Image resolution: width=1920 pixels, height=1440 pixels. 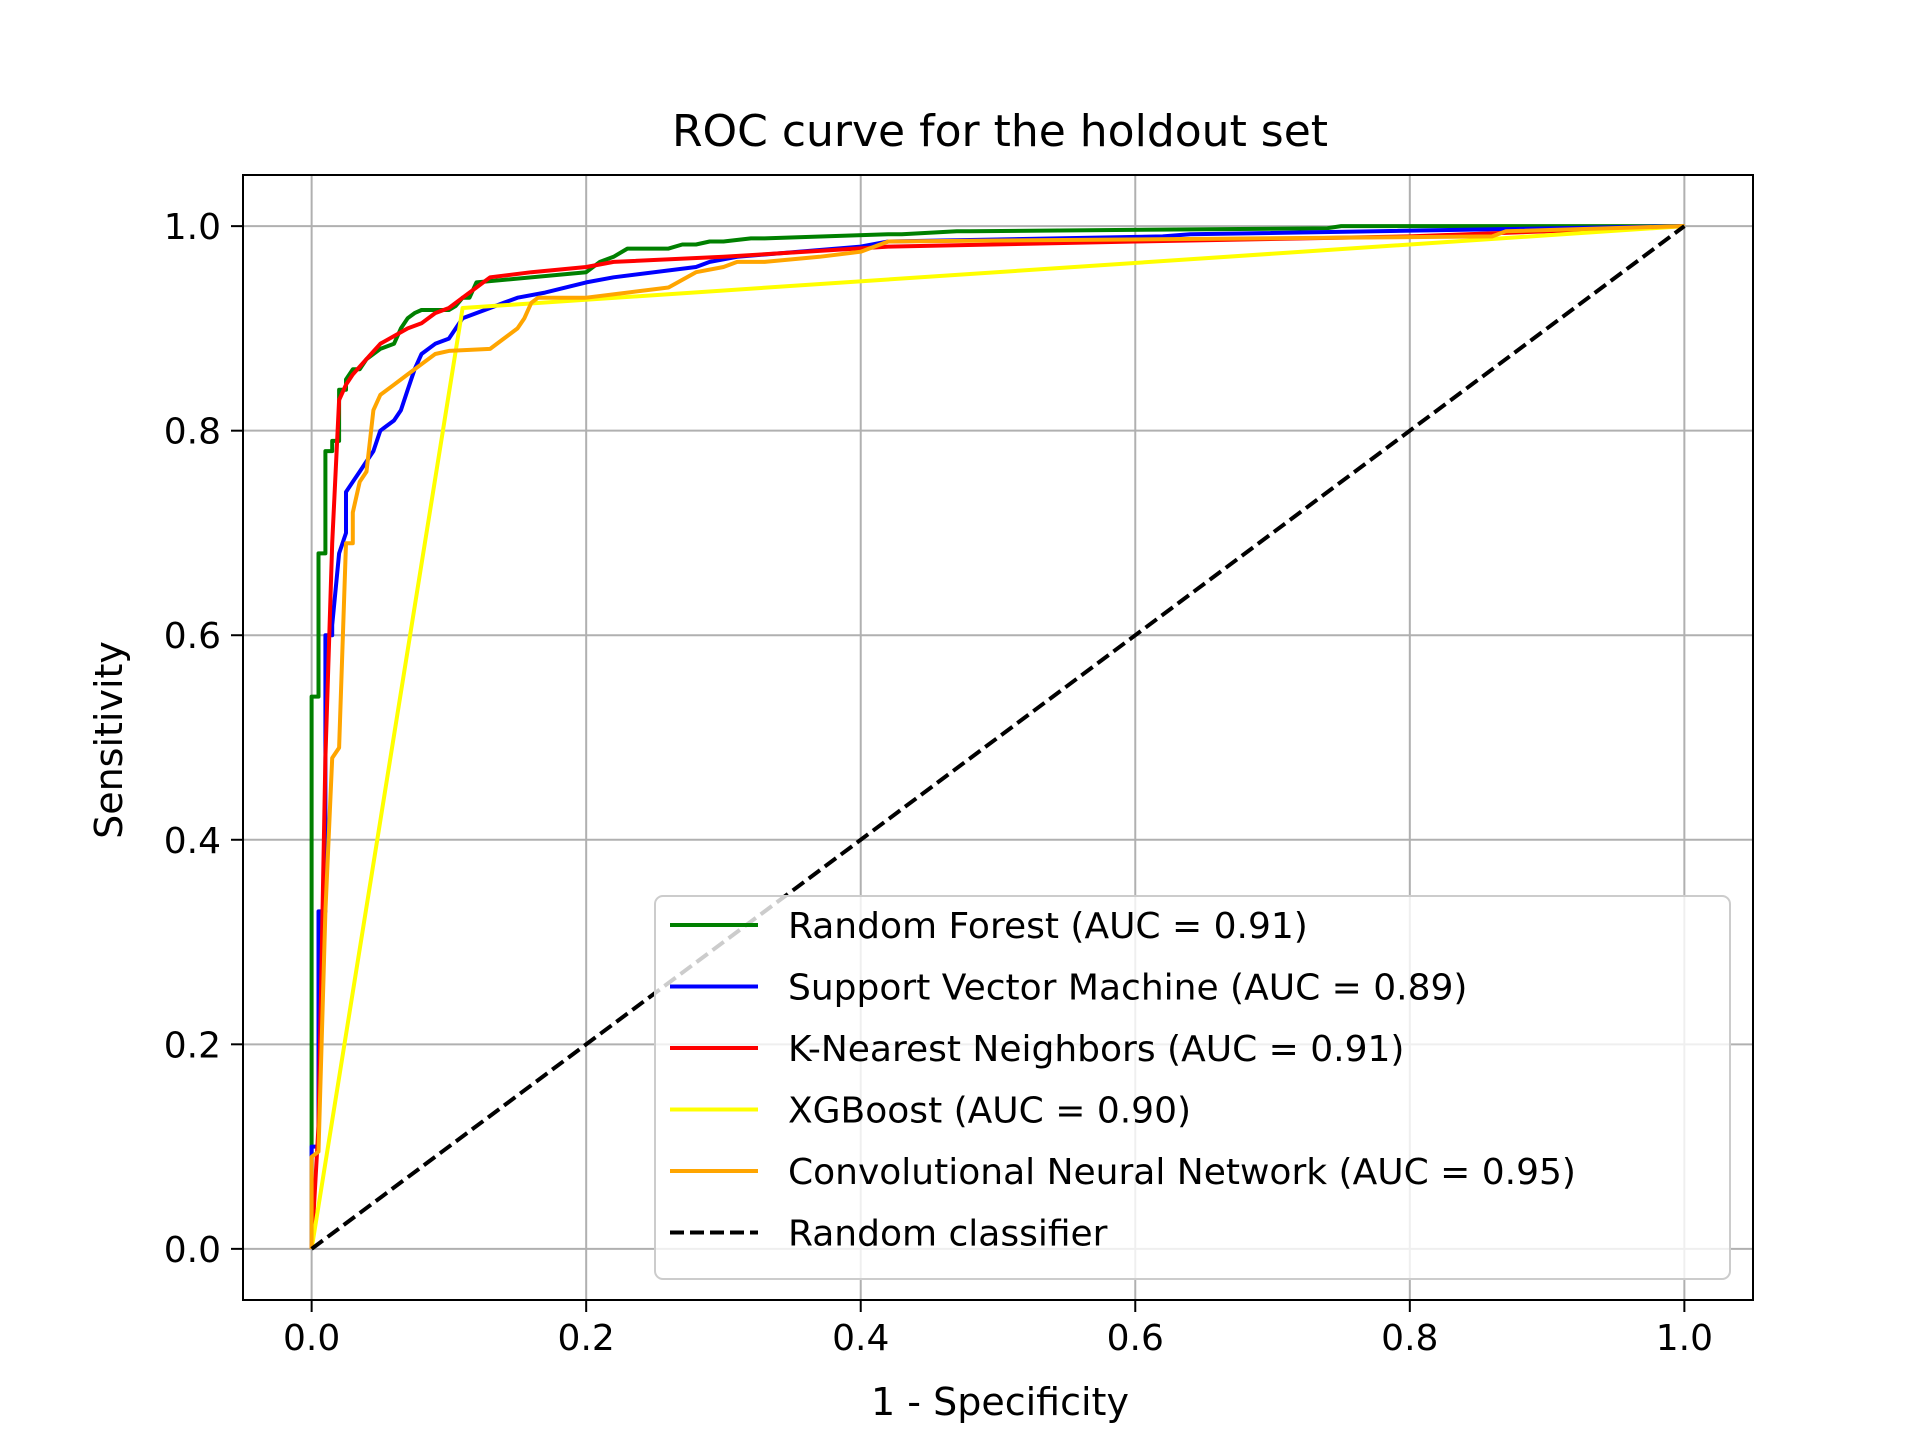 I want to click on y-tick-label: 0.0, so click(x=192, y=1250).